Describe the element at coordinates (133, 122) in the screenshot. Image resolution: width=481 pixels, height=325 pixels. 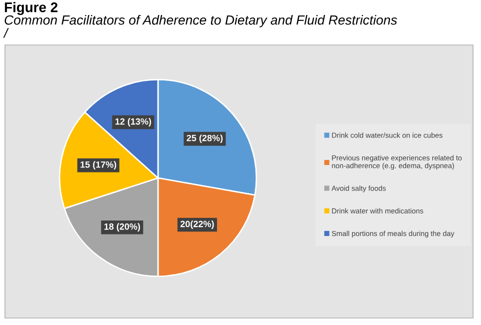
I see `data-label: 12 (13%)` at that location.